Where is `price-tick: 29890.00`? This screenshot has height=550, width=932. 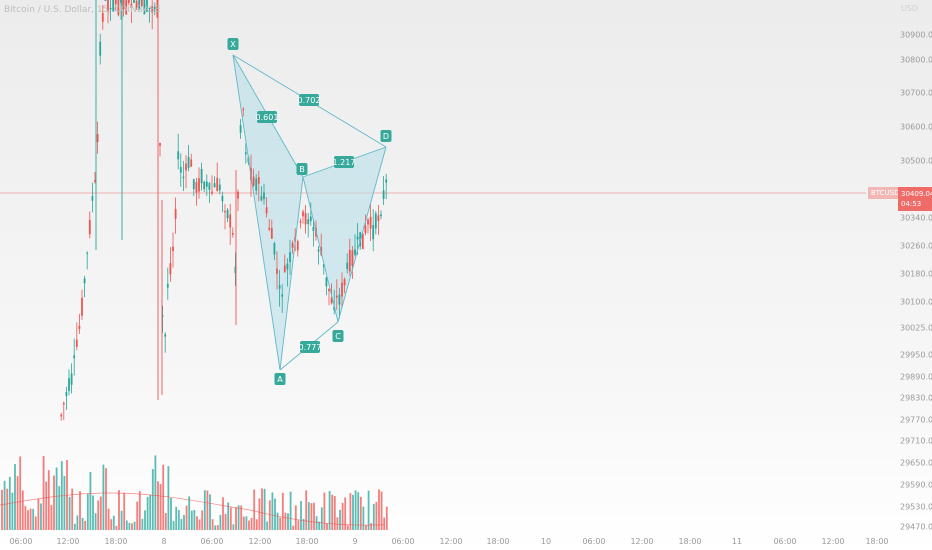 price-tick: 29890.00 is located at coordinates (916, 377).